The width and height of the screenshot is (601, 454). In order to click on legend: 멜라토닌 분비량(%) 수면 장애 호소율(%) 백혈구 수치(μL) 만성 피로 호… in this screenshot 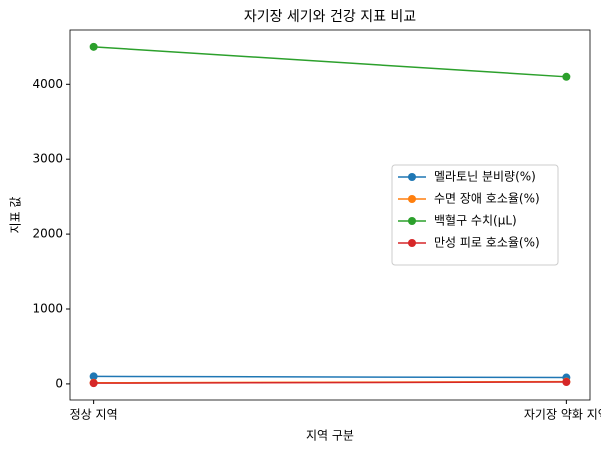, I will do `click(475, 215)`.